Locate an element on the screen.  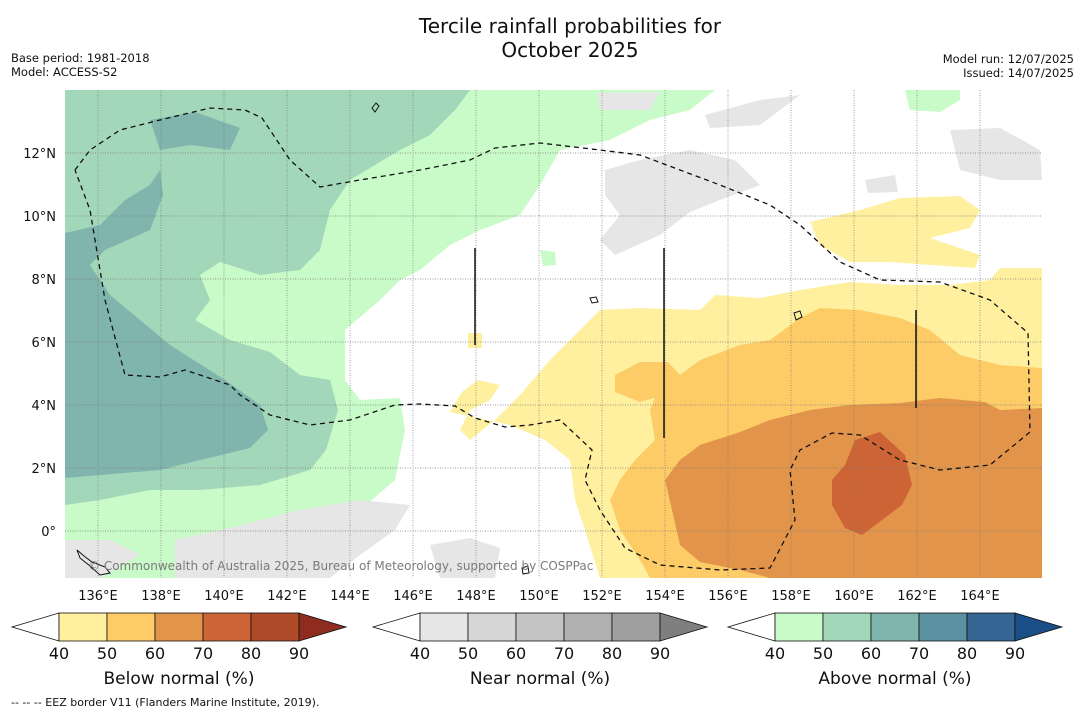
meta-right: Model run: 12/07/2025 Issued: 14/07/2025 is located at coordinates (1008, 66).